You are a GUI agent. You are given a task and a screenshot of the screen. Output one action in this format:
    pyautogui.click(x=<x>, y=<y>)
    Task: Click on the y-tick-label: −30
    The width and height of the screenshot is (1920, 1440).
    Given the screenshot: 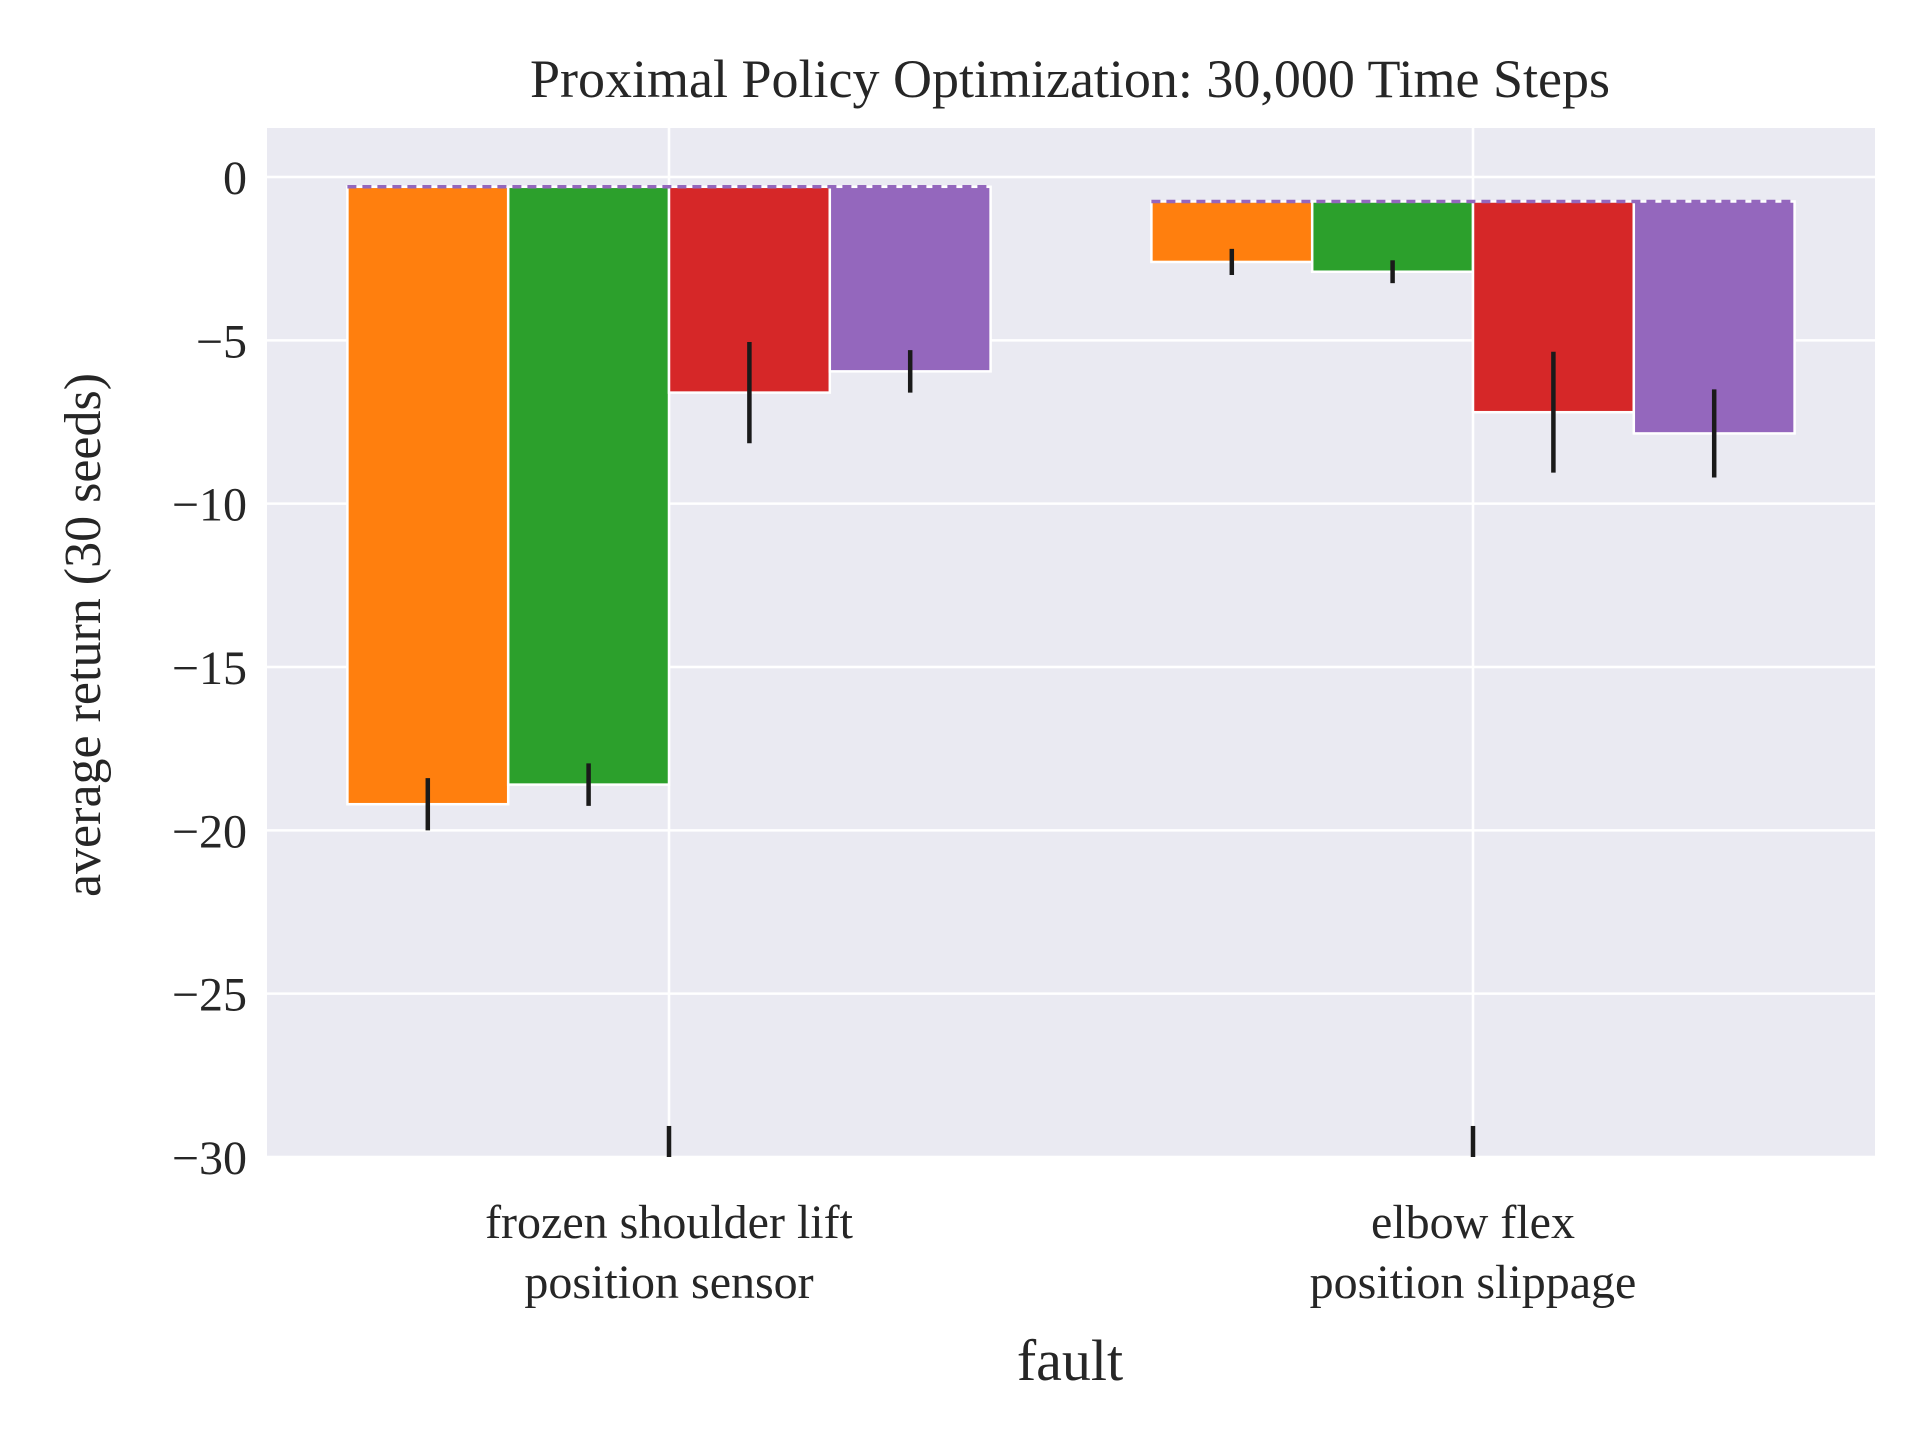 What is the action you would take?
    pyautogui.click(x=209, y=1158)
    